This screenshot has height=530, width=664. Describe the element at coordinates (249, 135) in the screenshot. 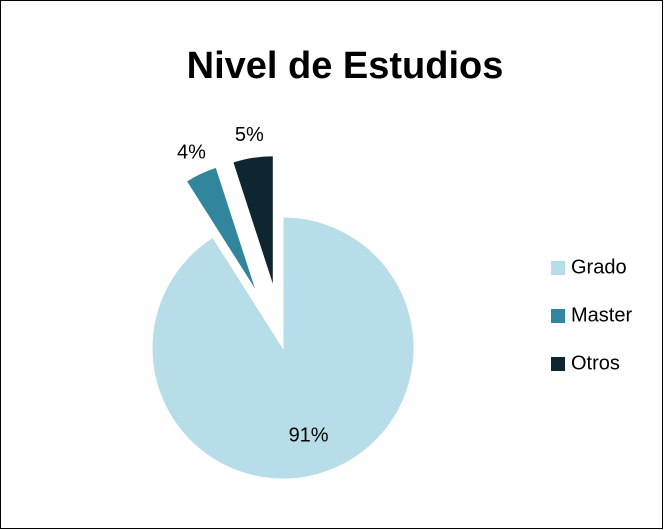

I see `data-label: 5%` at that location.